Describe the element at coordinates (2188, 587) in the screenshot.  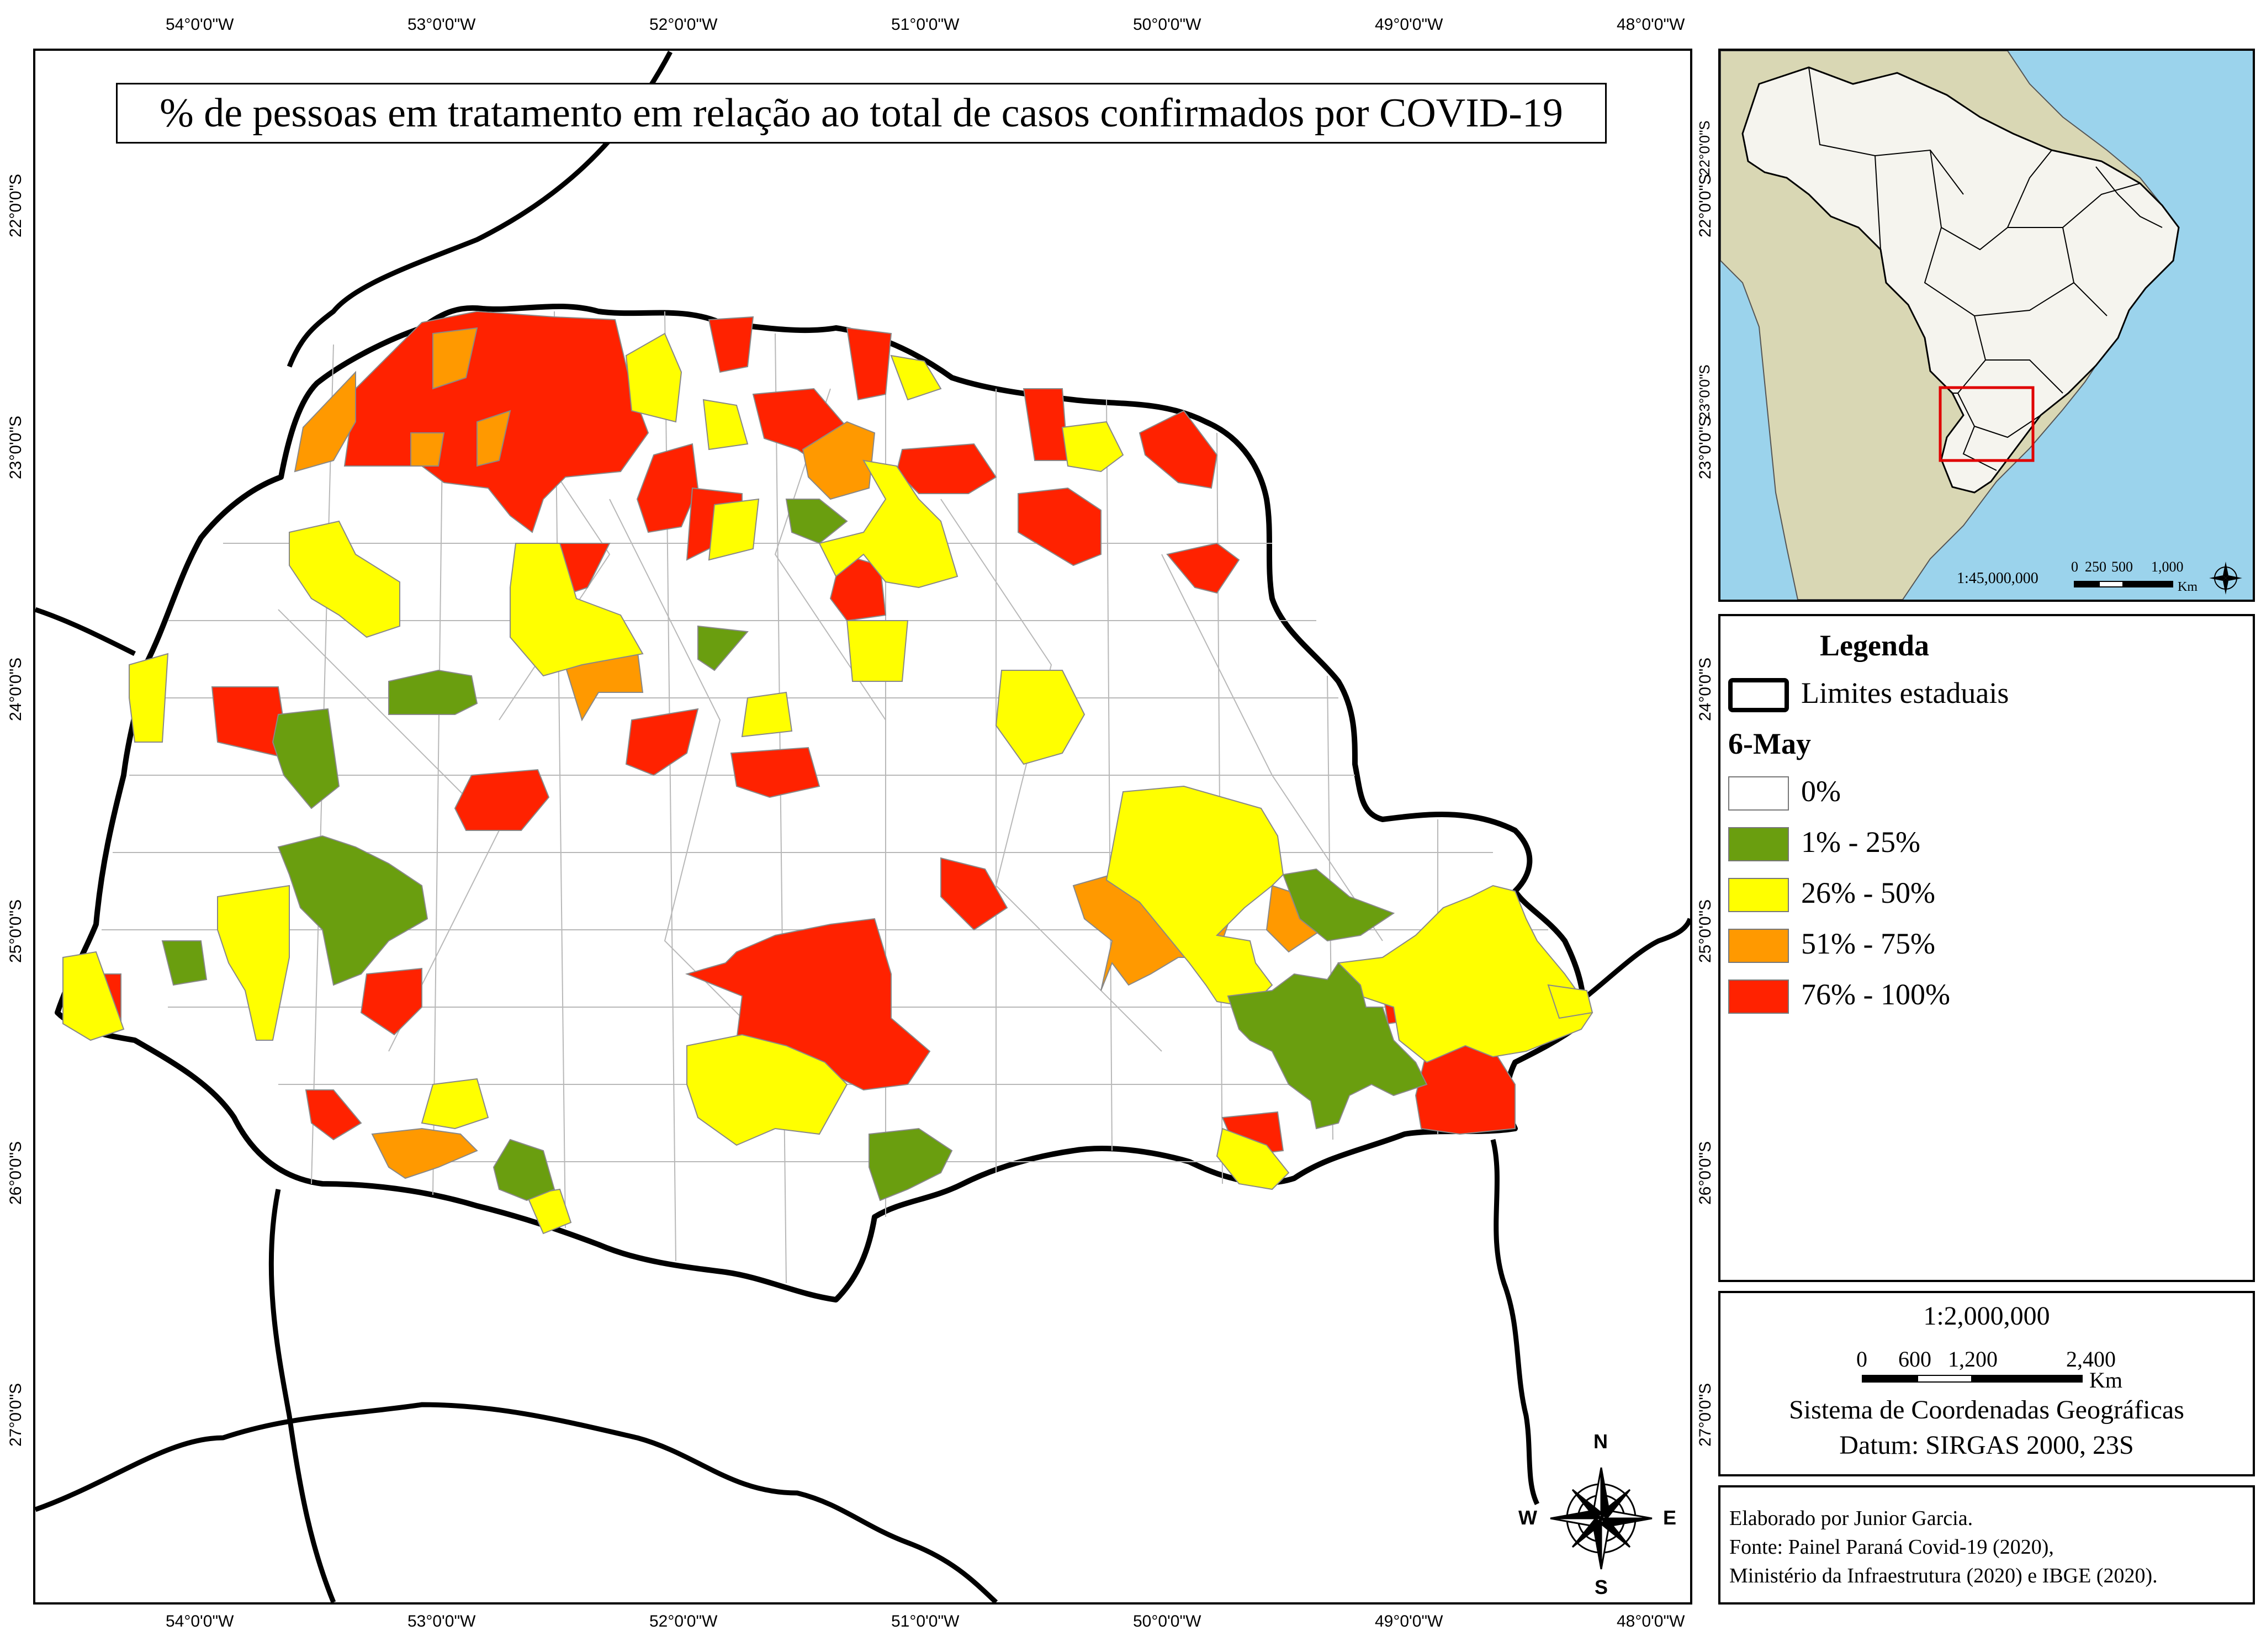
I see `inset-scale-unit: Km` at that location.